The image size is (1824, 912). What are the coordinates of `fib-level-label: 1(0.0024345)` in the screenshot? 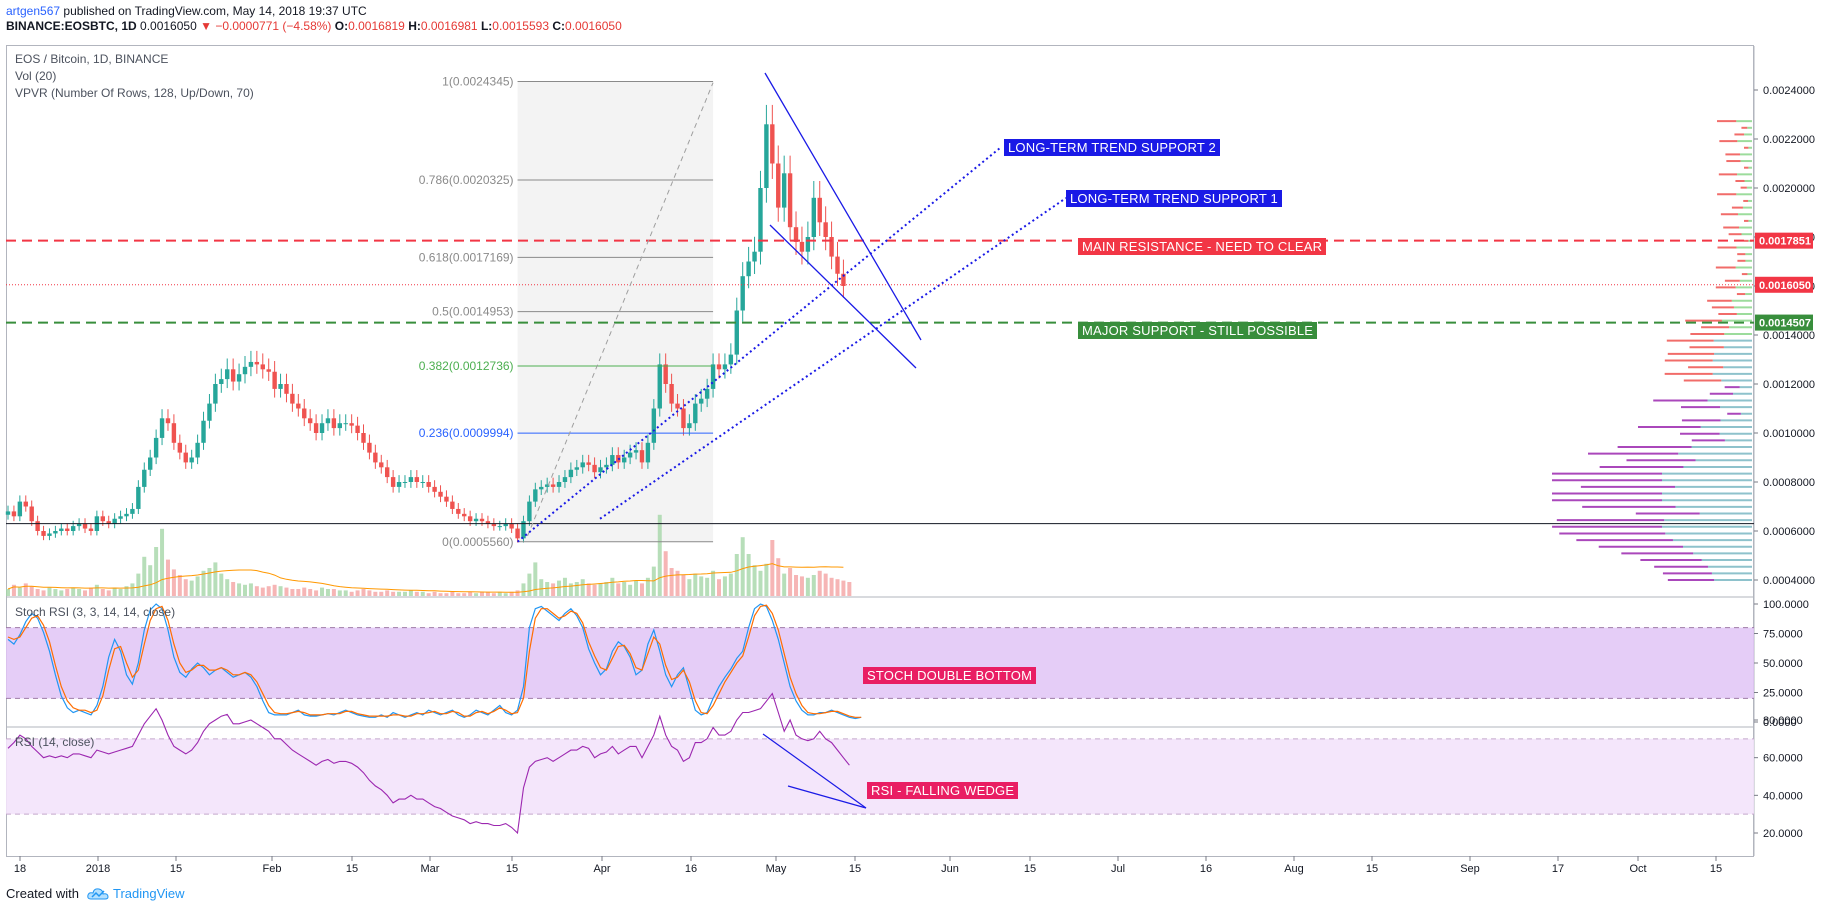 It's located at (477, 82).